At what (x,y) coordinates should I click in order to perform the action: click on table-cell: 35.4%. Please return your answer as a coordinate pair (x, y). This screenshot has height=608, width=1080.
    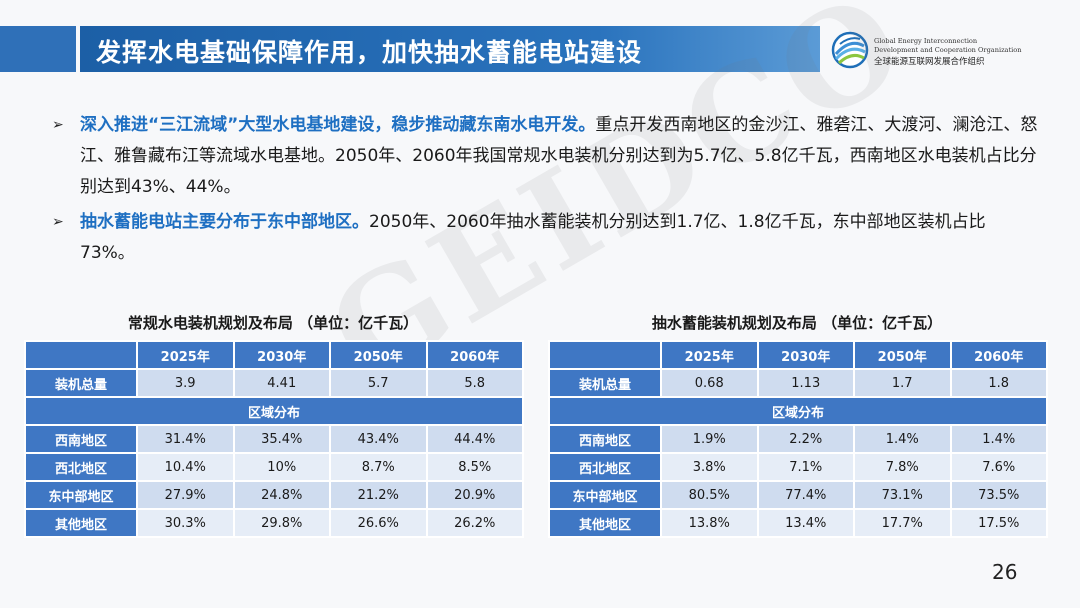
    Looking at the image, I should click on (281, 439).